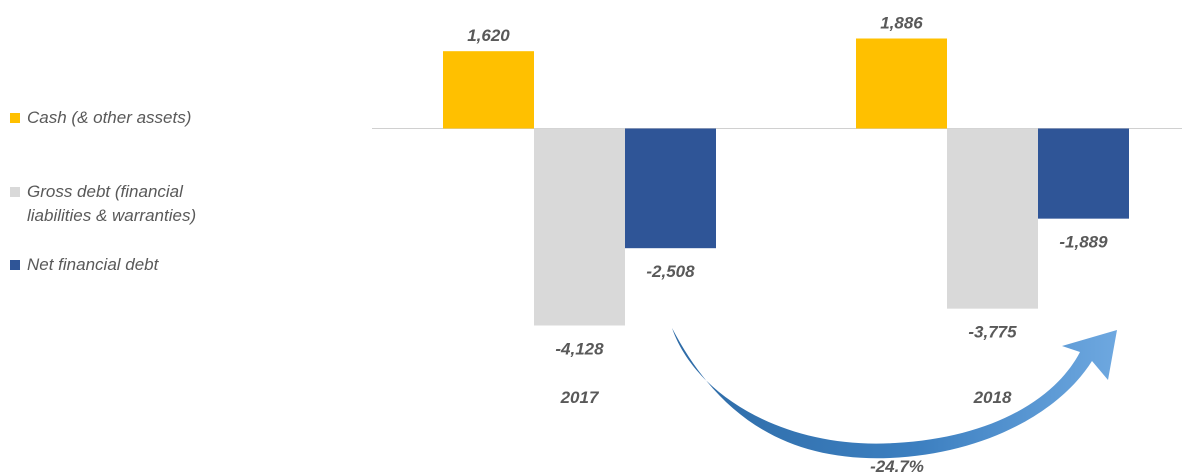  I want to click on legend-swatch-net-debt, so click(15, 265).